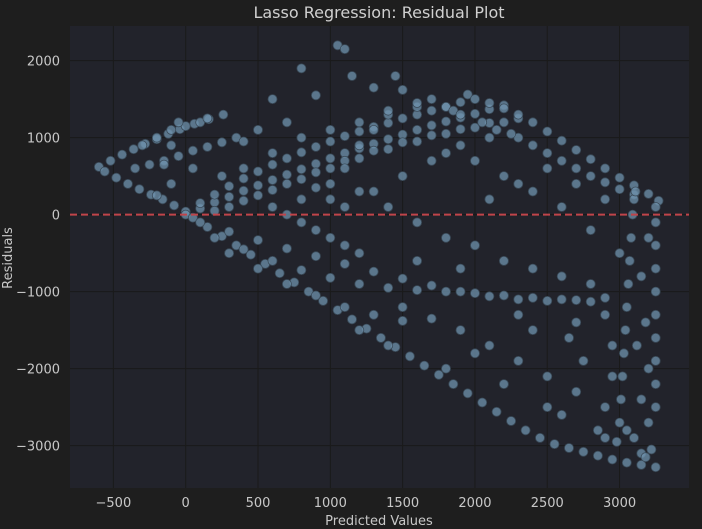  What do you see at coordinates (38, 293) in the screenshot?
I see `y-tick-label: −1000` at bounding box center [38, 293].